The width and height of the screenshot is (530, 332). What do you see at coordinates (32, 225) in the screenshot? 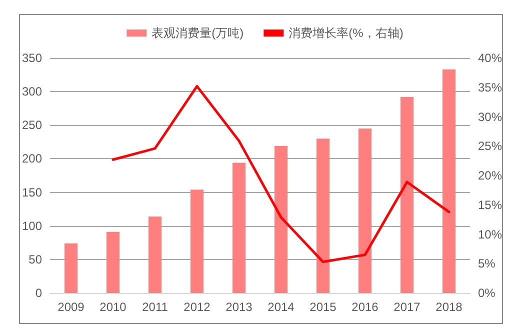
I see `y-tick-label: 100` at bounding box center [32, 225].